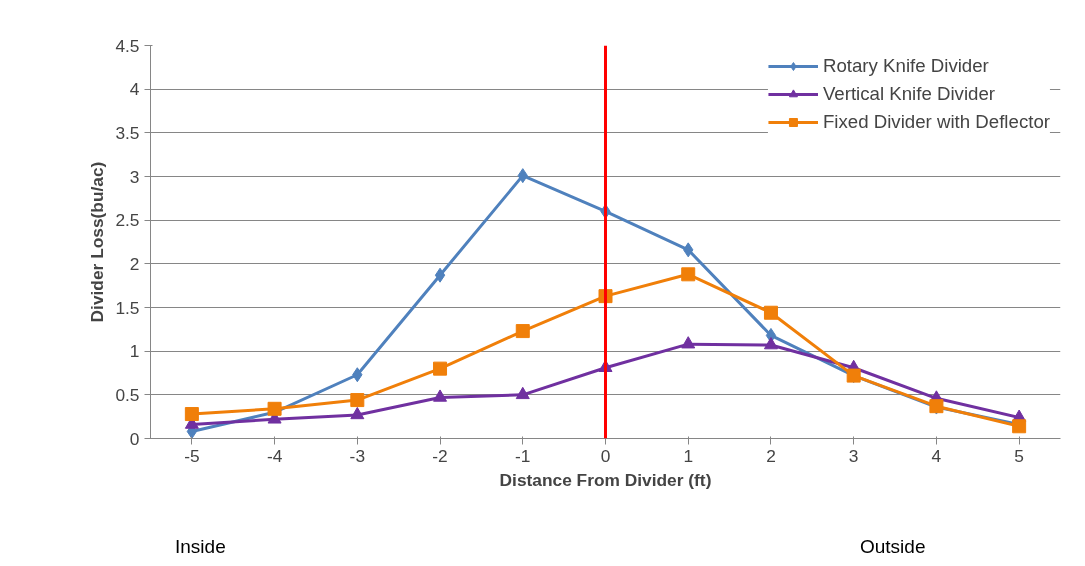 This screenshot has width=1085, height=566. I want to click on y-tick-label: 4.5, so click(127, 45).